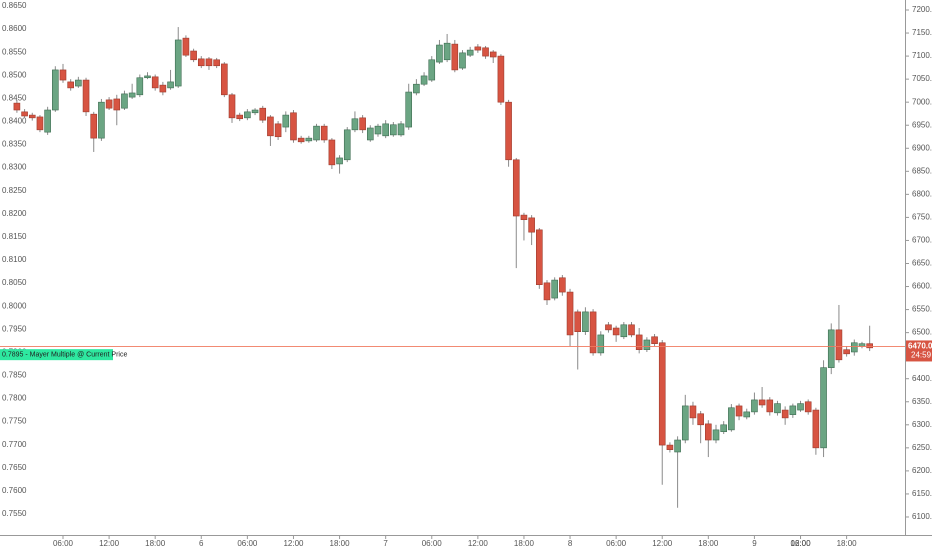 This screenshot has width=932, height=550. I want to click on y2-tick-label: 7050.00, so click(922, 78).